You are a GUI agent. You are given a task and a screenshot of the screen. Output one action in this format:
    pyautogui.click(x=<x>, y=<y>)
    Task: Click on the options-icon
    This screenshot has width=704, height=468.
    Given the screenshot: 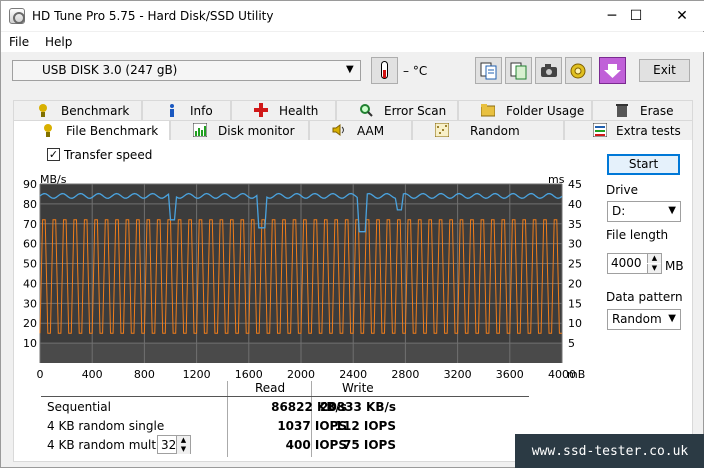 What is the action you would take?
    pyautogui.click(x=578, y=71)
    